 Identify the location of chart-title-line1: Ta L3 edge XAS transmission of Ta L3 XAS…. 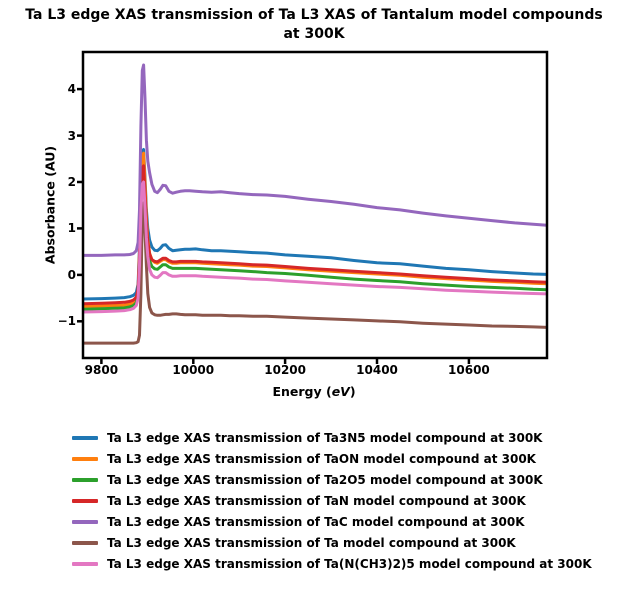
(314, 15).